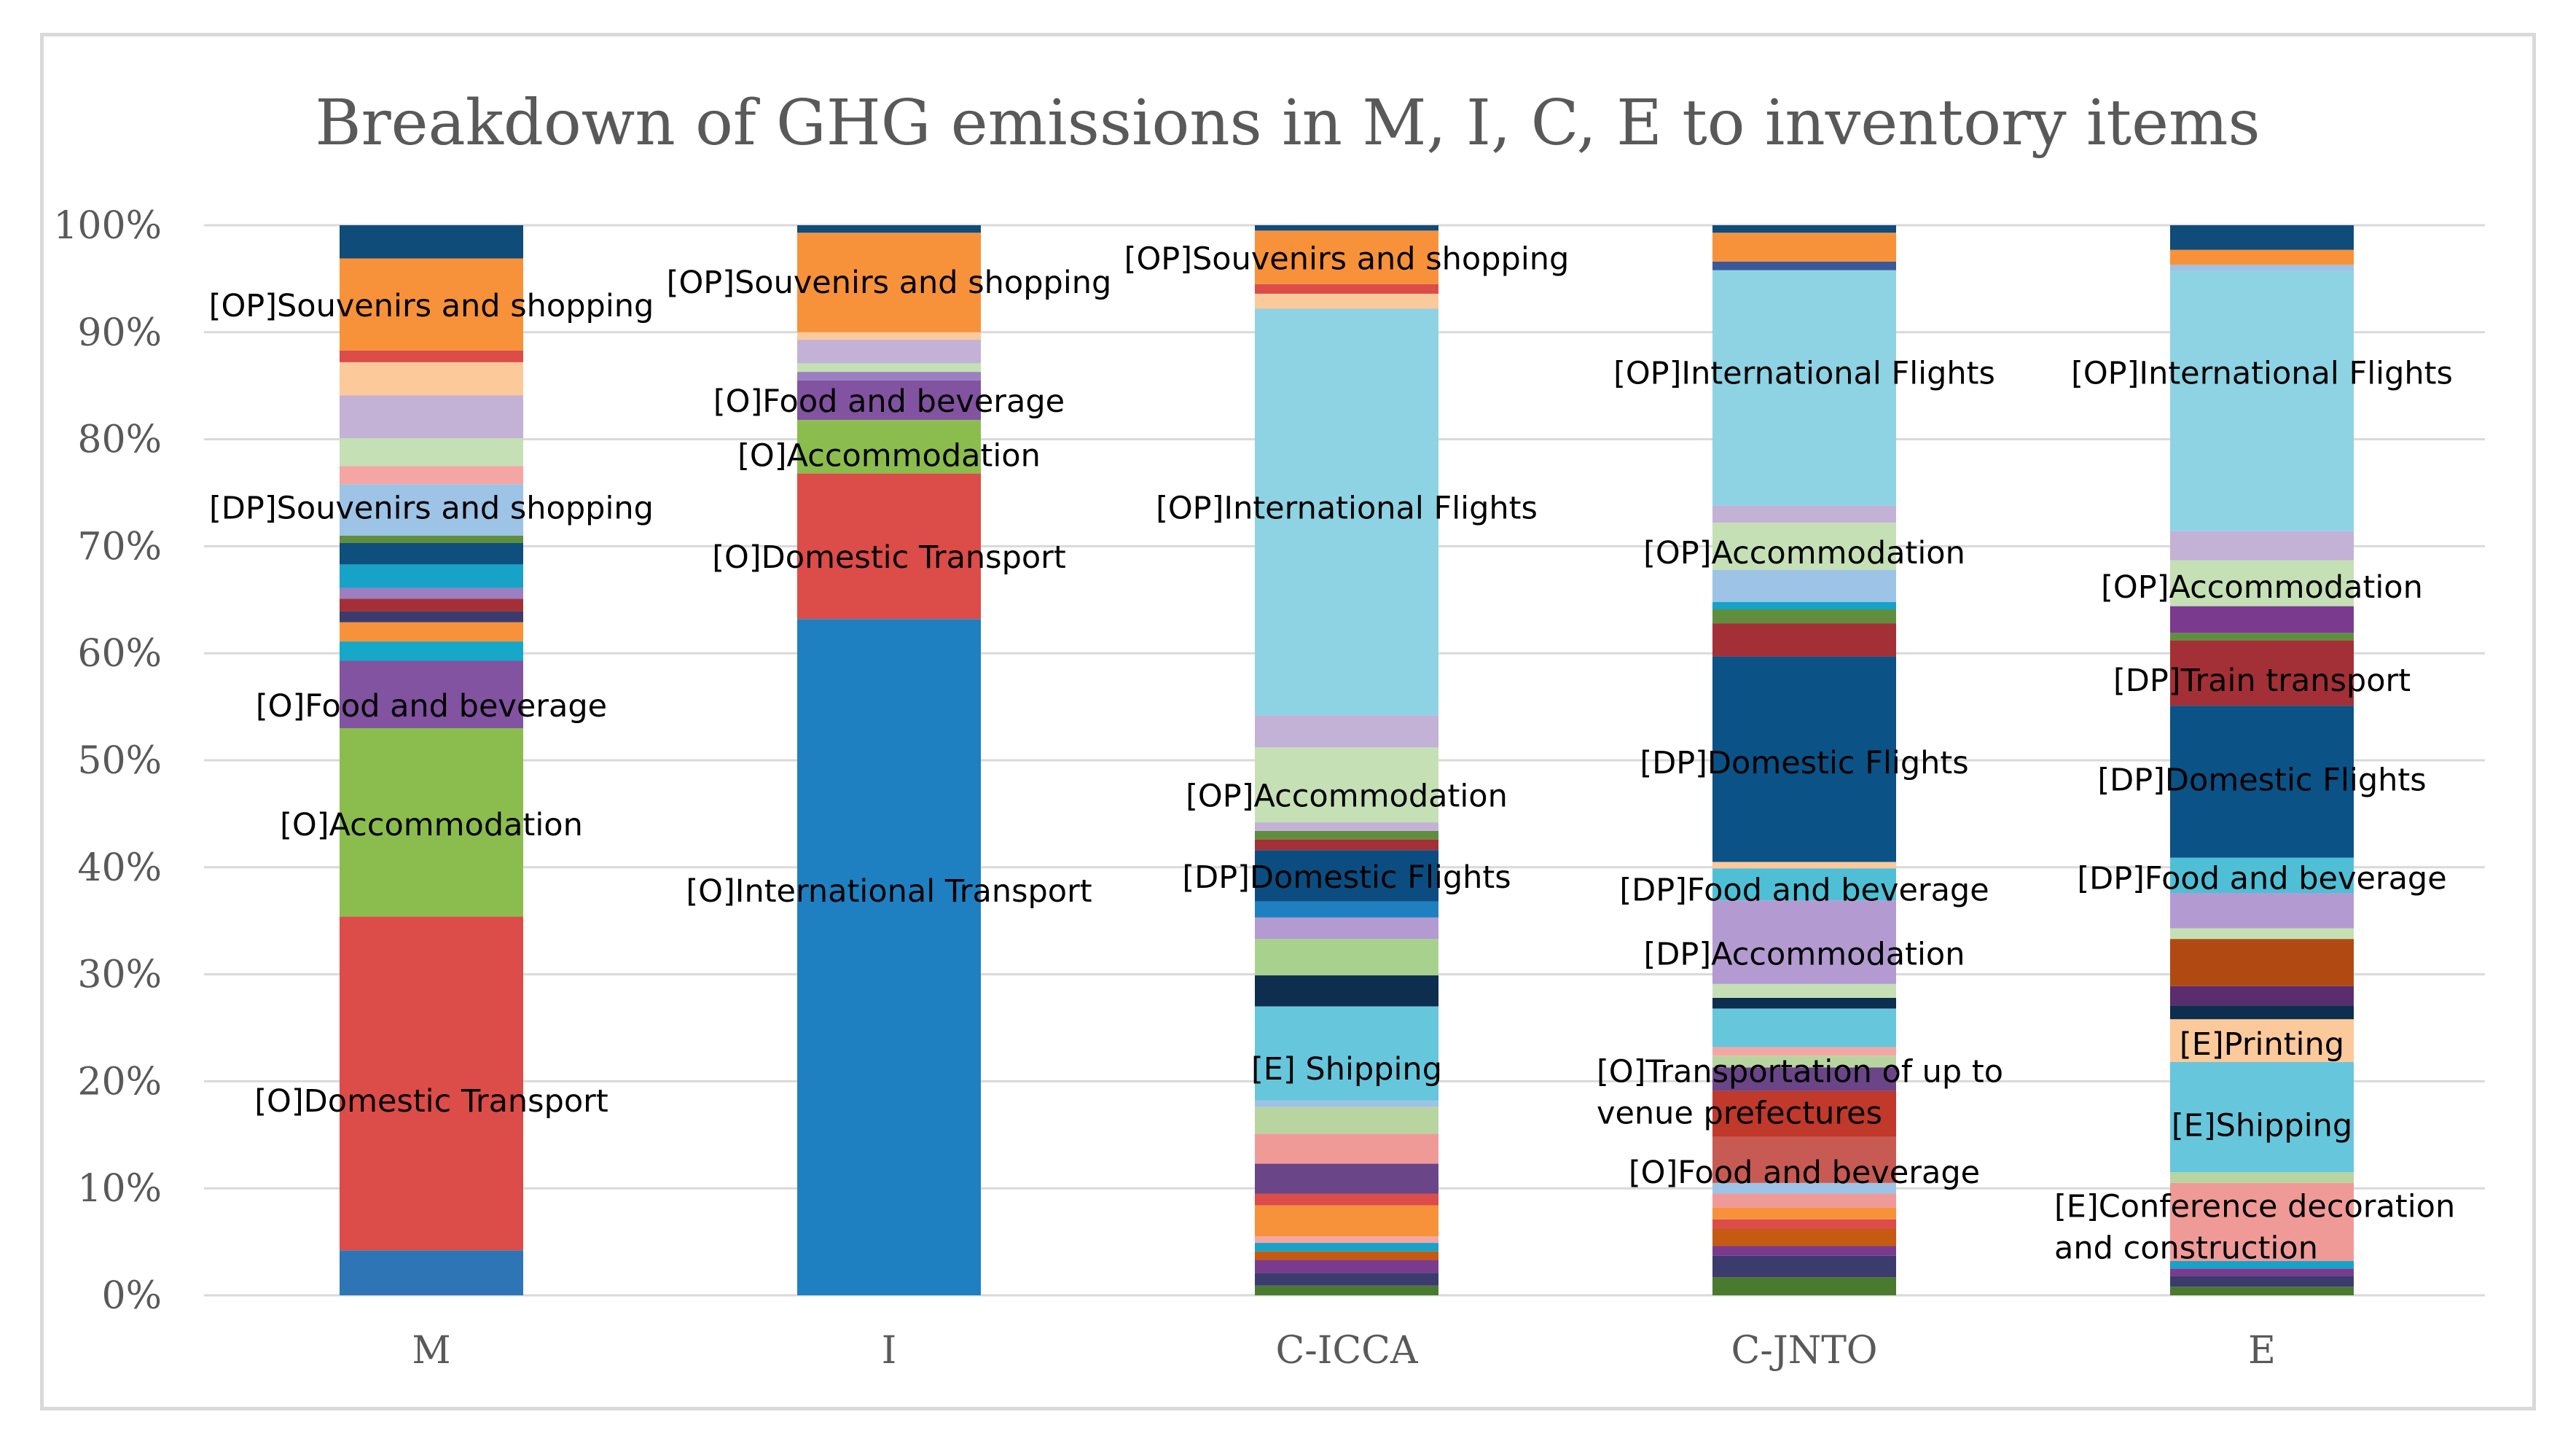 The width and height of the screenshot is (2576, 1444). Describe the element at coordinates (889, 760) in the screenshot. I see `stack-i` at that location.